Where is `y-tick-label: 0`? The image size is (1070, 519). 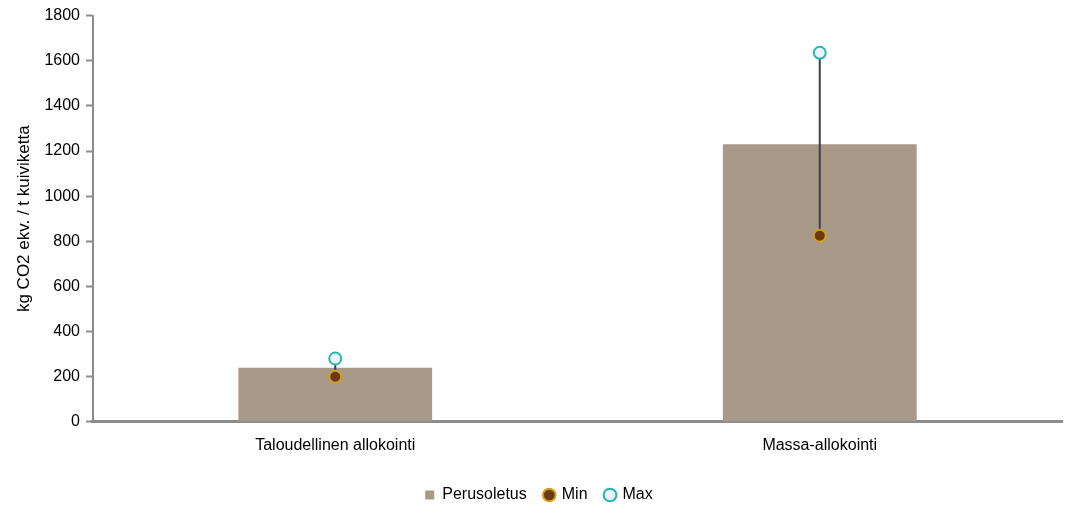
y-tick-label: 0 is located at coordinates (76, 421).